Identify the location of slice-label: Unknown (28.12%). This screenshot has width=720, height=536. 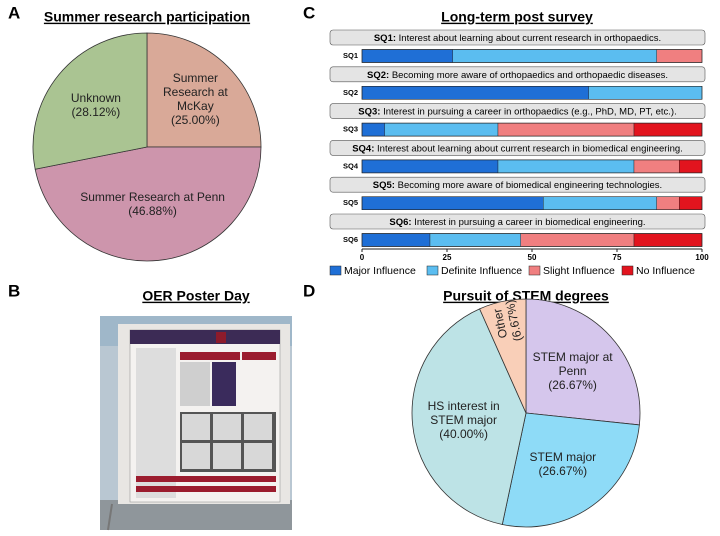
(96, 105).